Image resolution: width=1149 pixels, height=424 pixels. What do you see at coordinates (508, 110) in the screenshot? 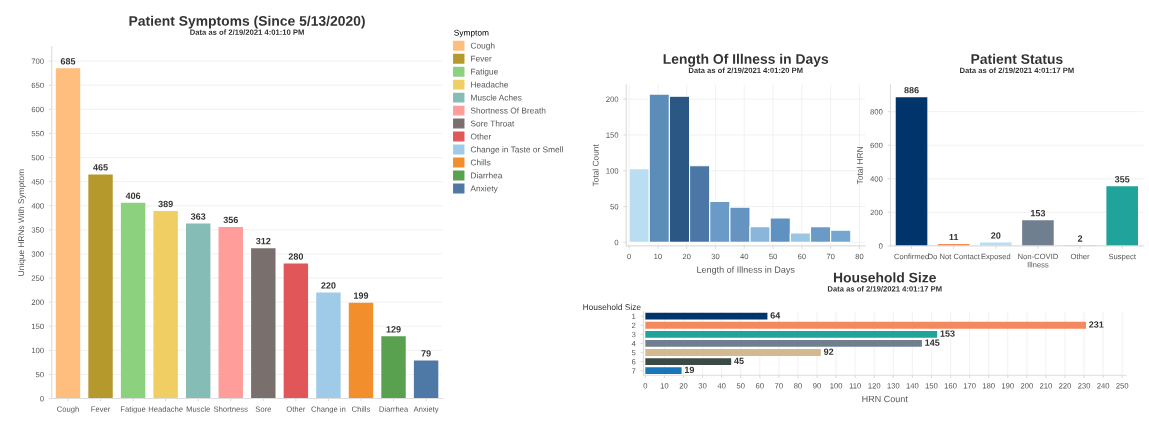
I see `legend-label: Shortness Of Breath` at bounding box center [508, 110].